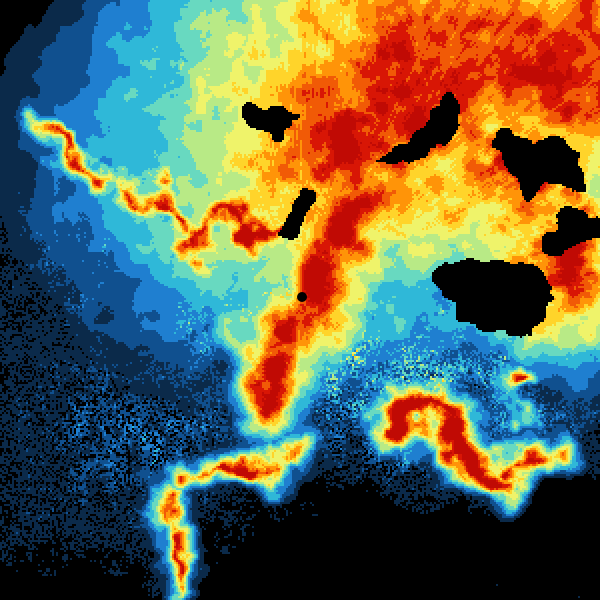 The image size is (600, 600). I want to click on radar-site-marker, so click(302, 297).